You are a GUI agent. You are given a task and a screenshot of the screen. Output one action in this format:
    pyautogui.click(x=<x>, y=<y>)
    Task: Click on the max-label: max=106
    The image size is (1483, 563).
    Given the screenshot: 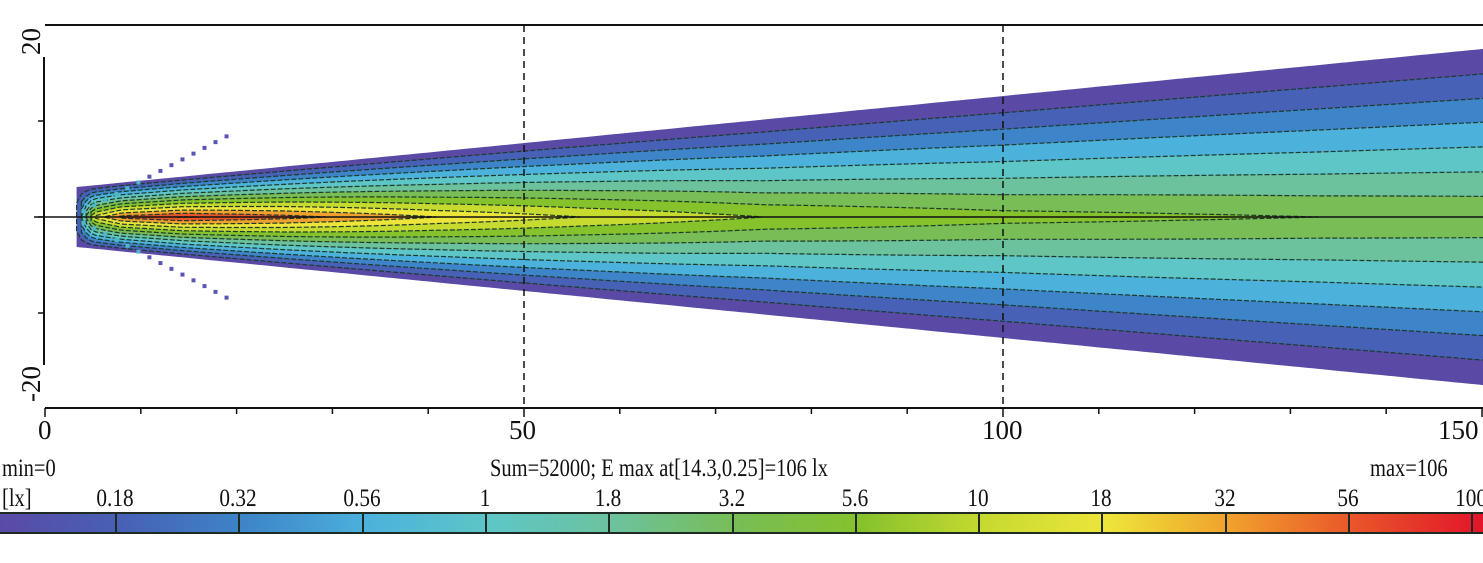 What is the action you would take?
    pyautogui.click(x=1409, y=468)
    